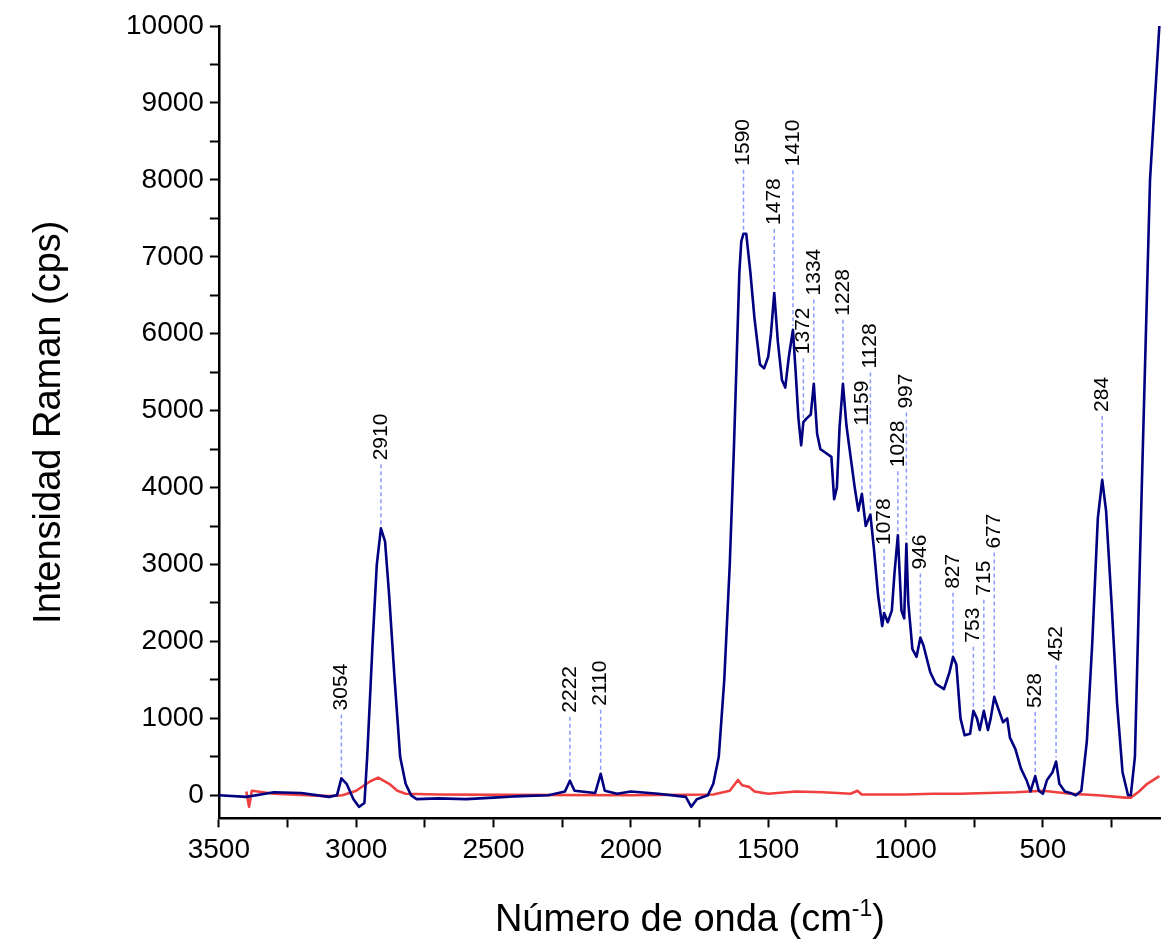  What do you see at coordinates (172, 255) in the screenshot?
I see `y-tick-label: 7000` at bounding box center [172, 255].